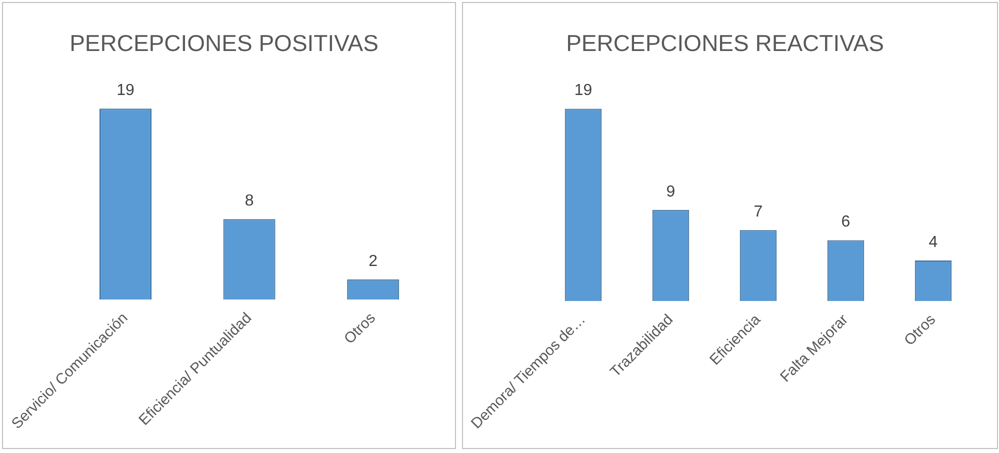  I want to click on data-label: 2, so click(373, 261).